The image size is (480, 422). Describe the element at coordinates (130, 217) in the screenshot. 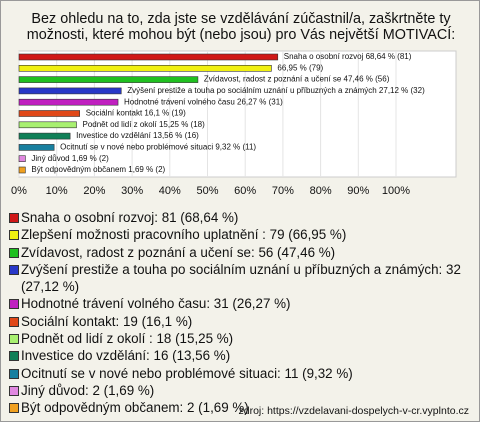

I see `legend-label: Snaha o osobní rozvoj: 81 (68,64 %)` at that location.